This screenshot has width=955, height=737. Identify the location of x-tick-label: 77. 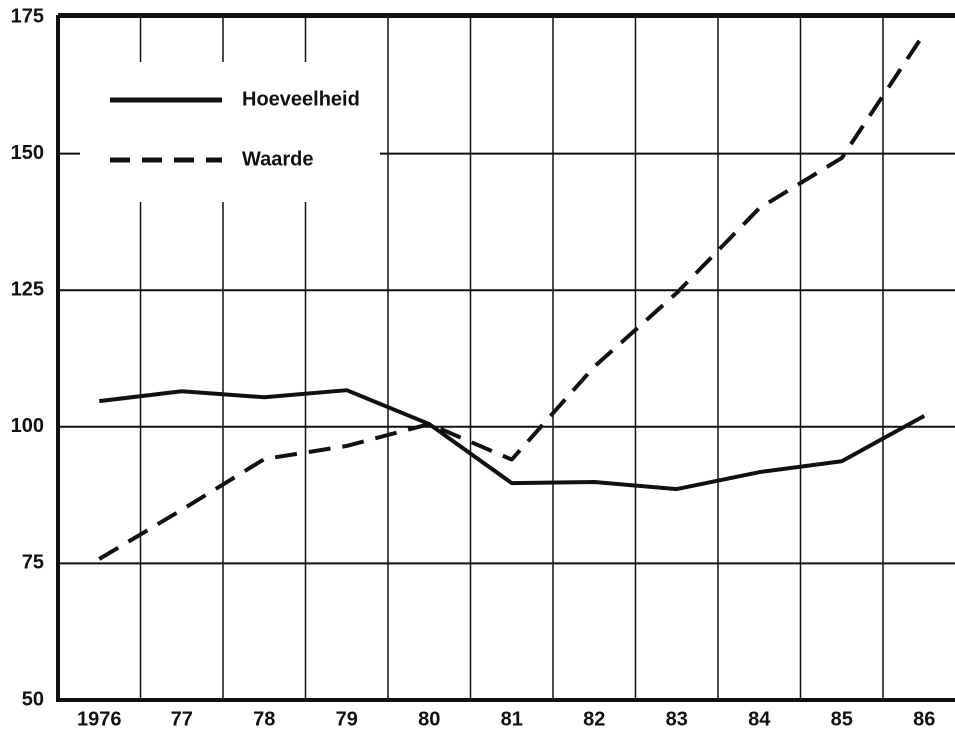
(182, 719).